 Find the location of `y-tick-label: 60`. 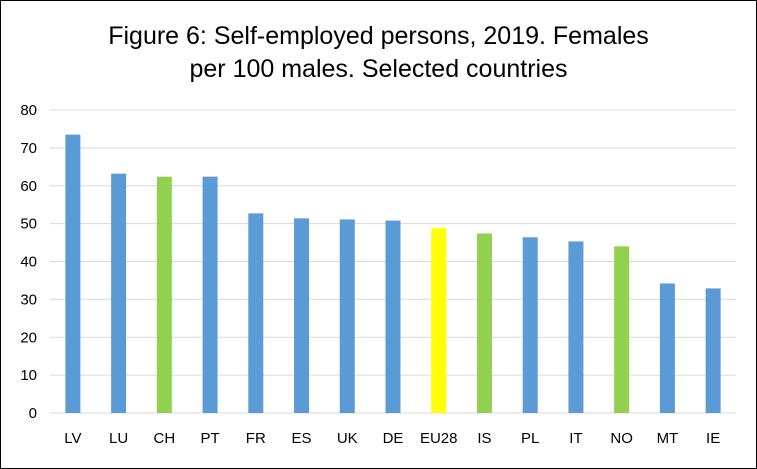

y-tick-label: 60 is located at coordinates (28, 186).